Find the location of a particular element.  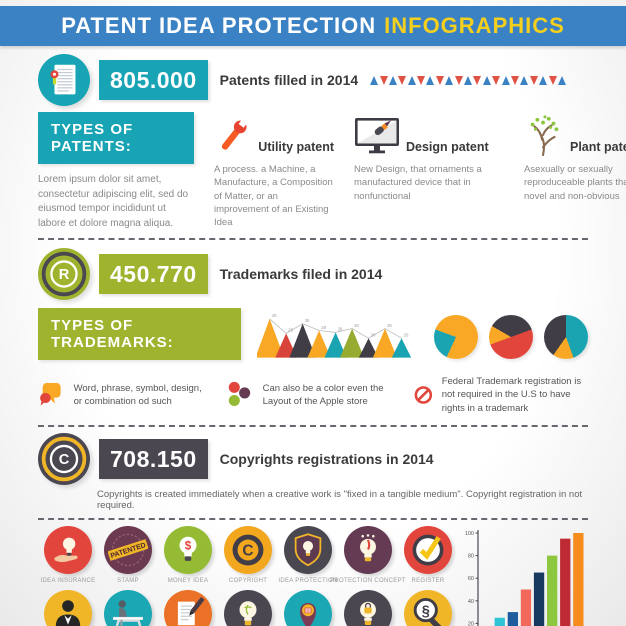

grid-item-label: IDEA PROTECTION is located at coordinates (308, 581).